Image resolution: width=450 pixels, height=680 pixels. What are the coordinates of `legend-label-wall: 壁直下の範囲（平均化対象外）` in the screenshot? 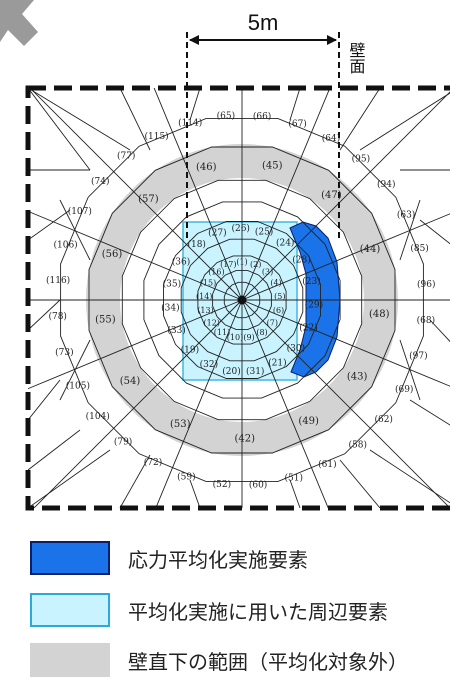 It's located at (268, 661).